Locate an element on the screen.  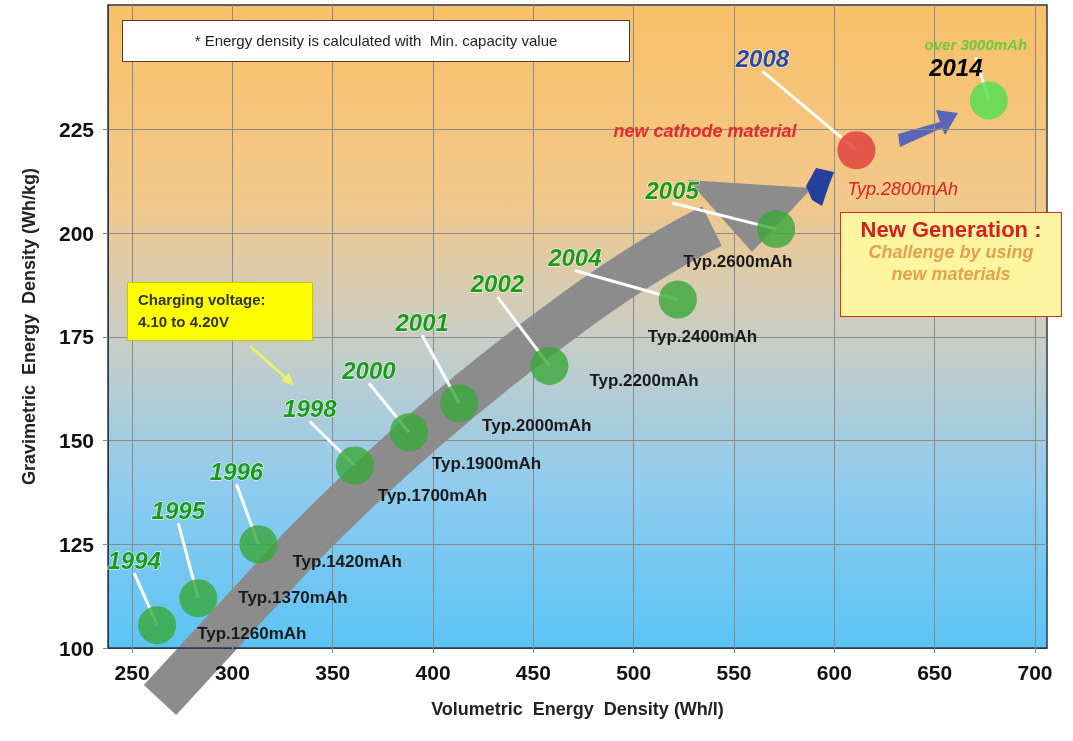
y-tick-label: 125 is located at coordinates (76, 544).